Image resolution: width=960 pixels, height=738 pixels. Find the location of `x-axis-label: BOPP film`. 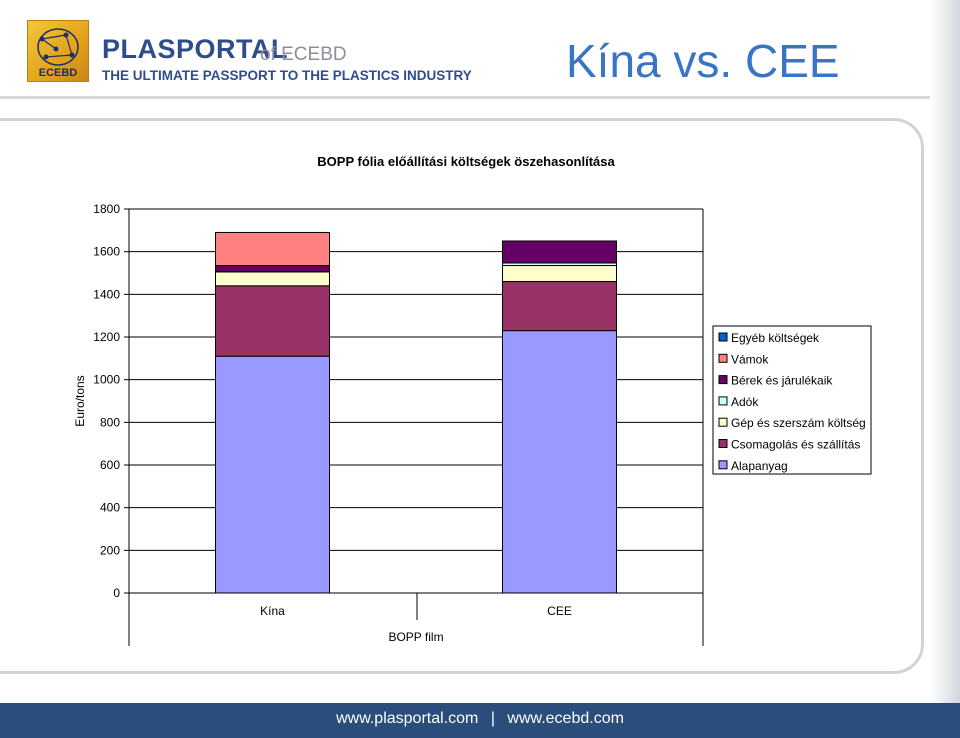

x-axis-label: BOPP film is located at coordinates (415, 637).